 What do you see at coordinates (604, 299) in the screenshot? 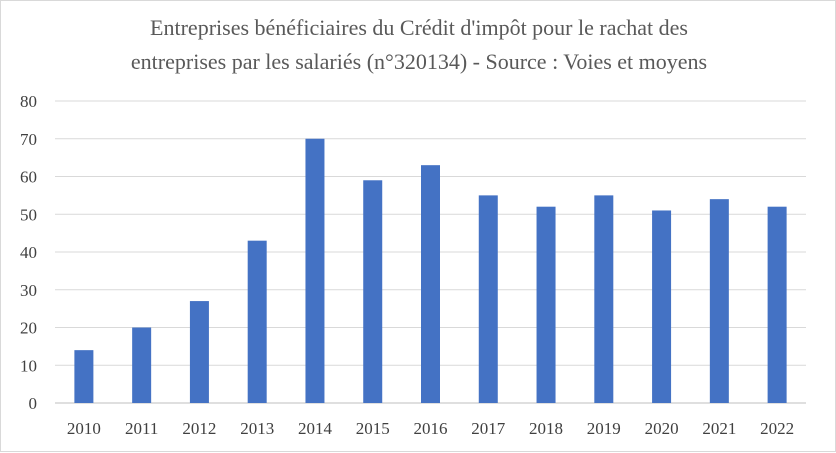
I see `bar-2019` at bounding box center [604, 299].